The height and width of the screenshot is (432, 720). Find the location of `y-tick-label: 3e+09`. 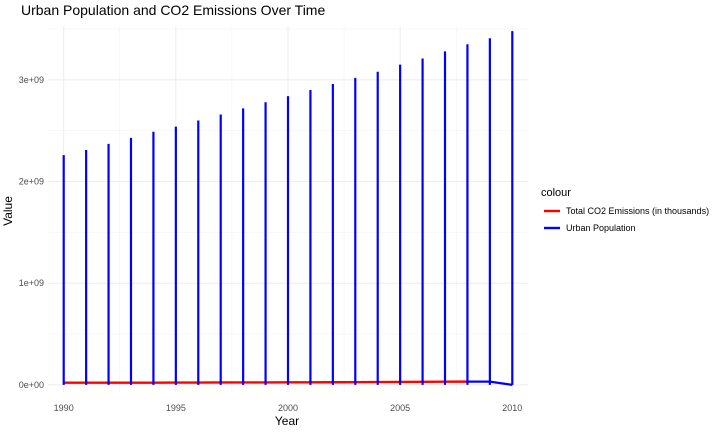

y-tick-label: 3e+09 is located at coordinates (31, 80).